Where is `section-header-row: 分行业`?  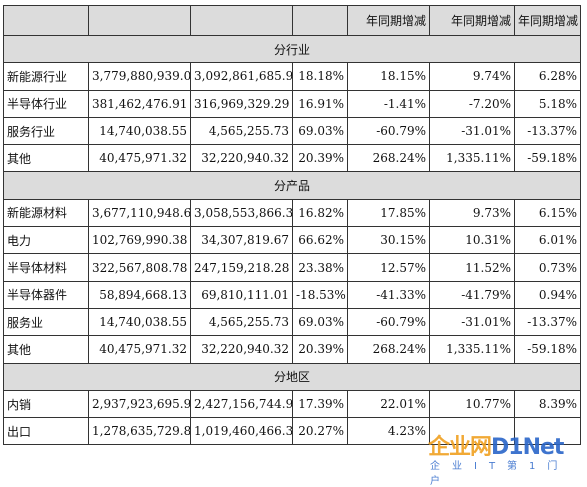 section-header-row: 分行业 is located at coordinates (292, 49).